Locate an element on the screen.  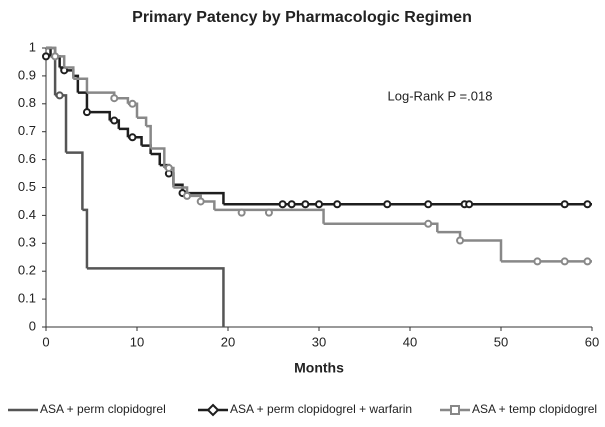
x-tick-label: 60 is located at coordinates (592, 341).